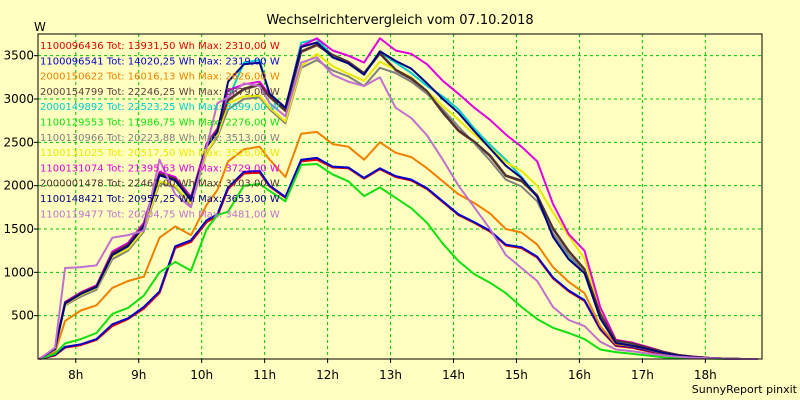 The height and width of the screenshot is (400, 800). Describe the element at coordinates (18, 99) in the screenshot. I see `y-tick-label: 3000` at that location.